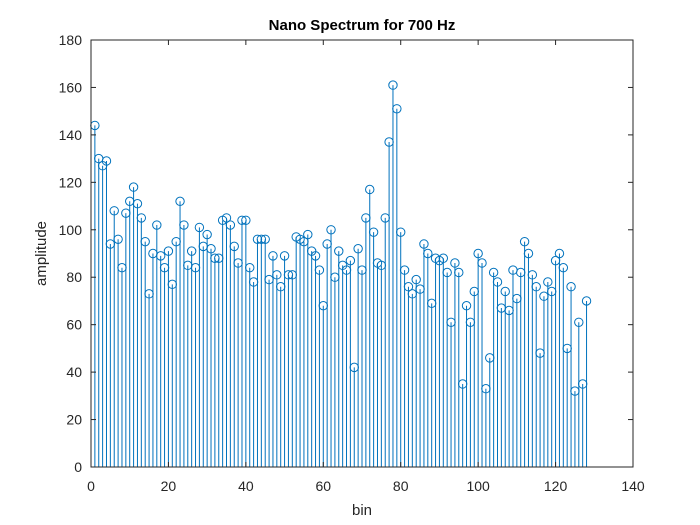  Describe the element at coordinates (478, 486) in the screenshot. I see `x-tick-label: 100` at that location.